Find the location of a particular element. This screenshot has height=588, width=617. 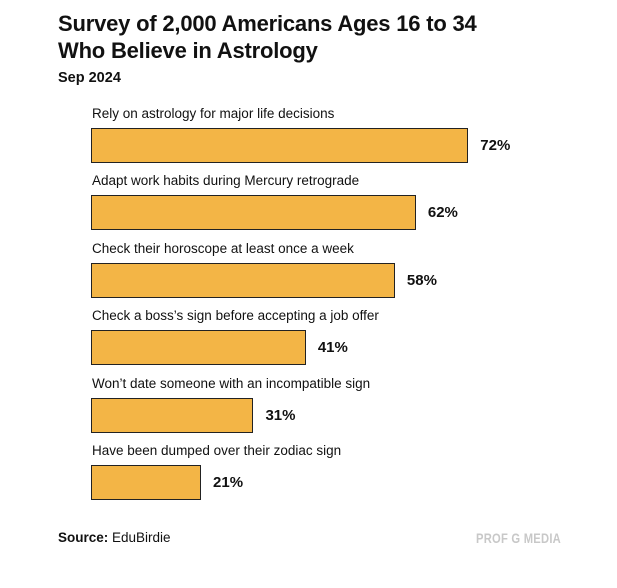

value-label: 62% is located at coordinates (442, 213).